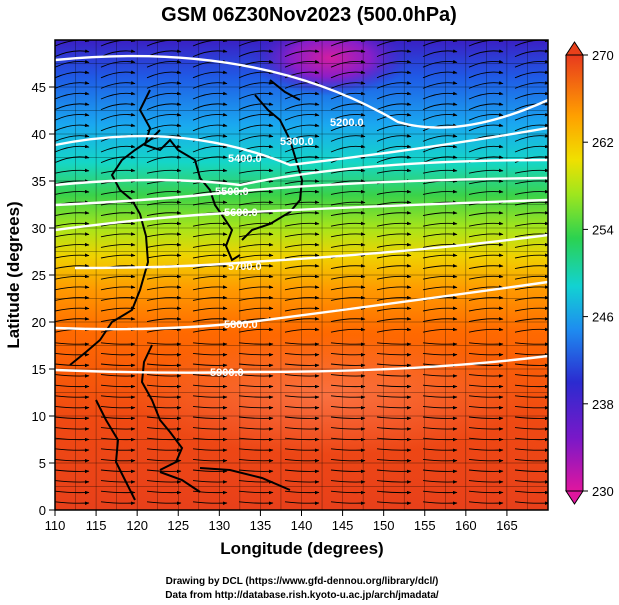  Describe the element at coordinates (343, 525) in the screenshot. I see `x-tick-label: 145` at that location.